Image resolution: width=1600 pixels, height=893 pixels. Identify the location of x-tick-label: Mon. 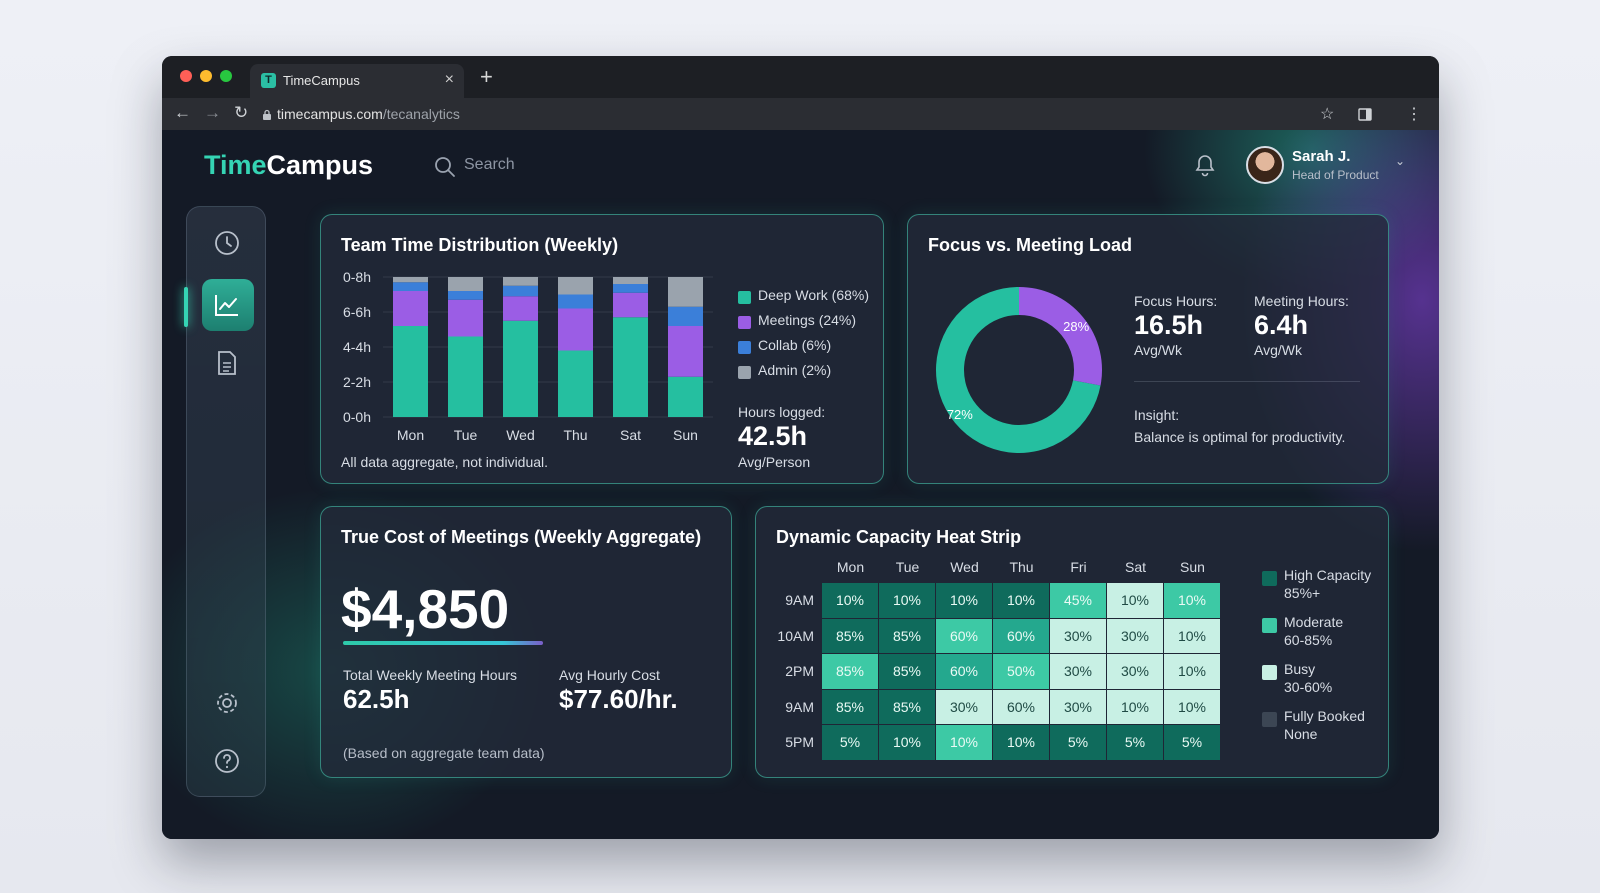
(410, 435).